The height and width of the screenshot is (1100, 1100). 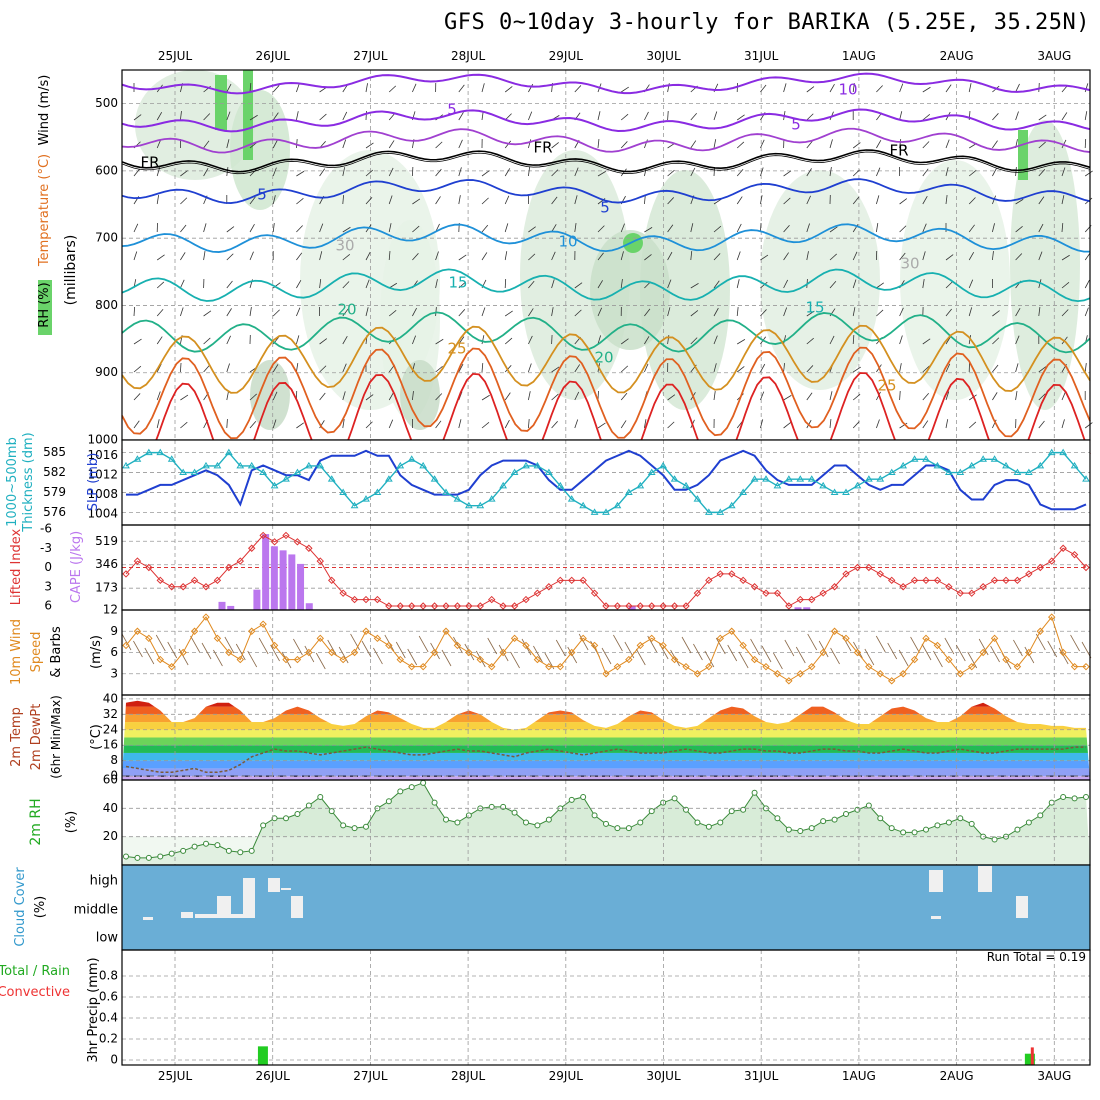 I want to click on contour-label: FR, so click(x=542, y=148).